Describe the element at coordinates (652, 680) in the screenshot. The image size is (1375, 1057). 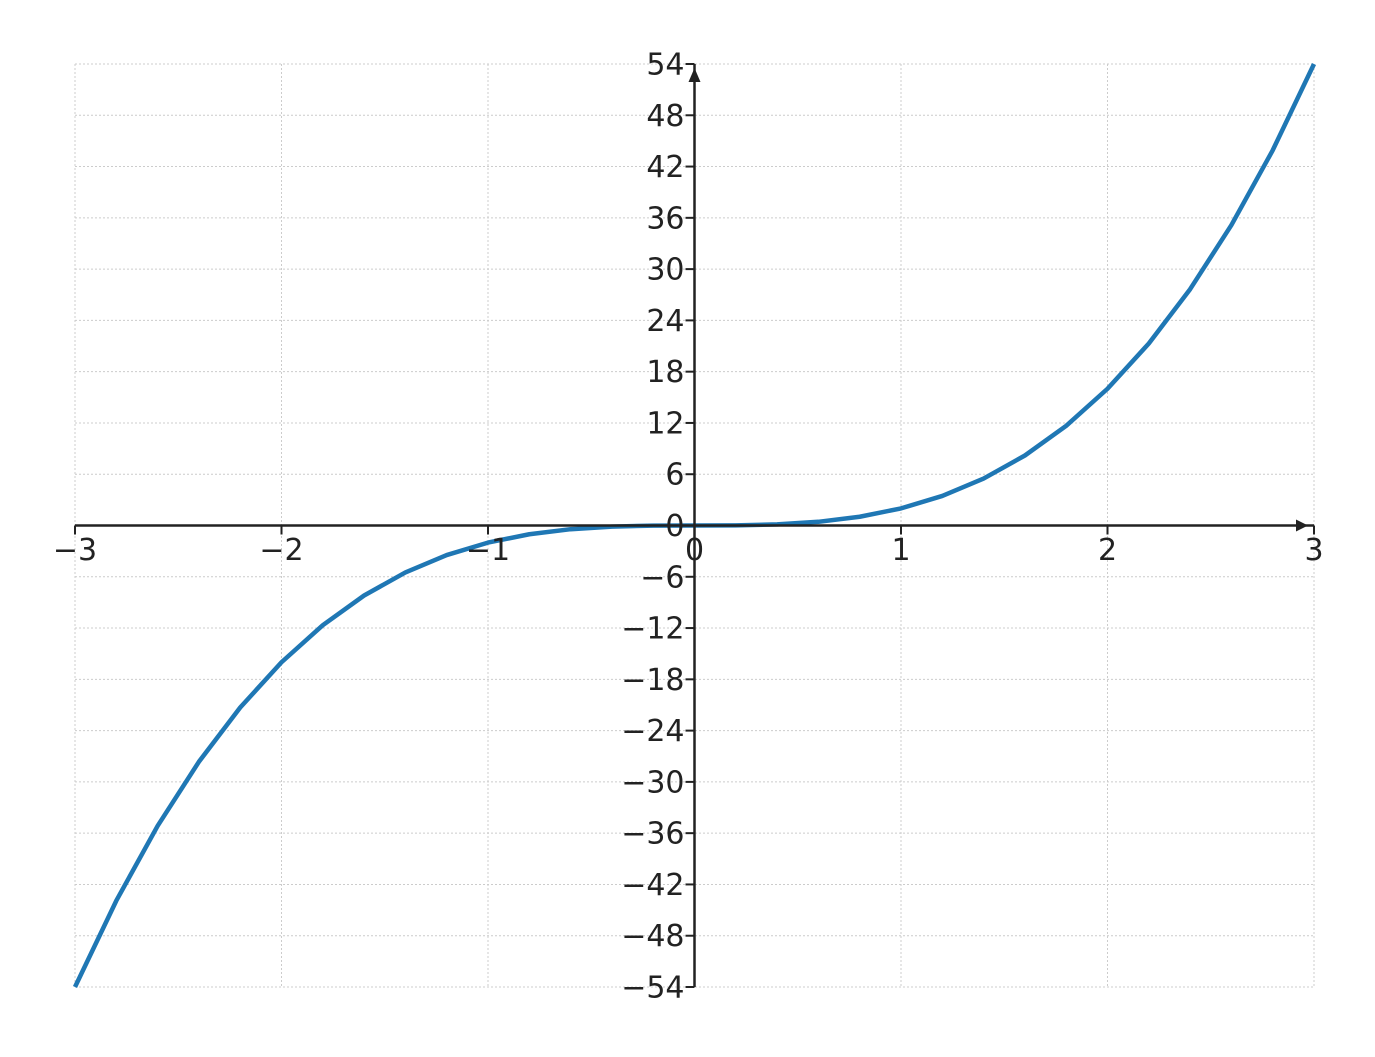
I see `y-tick-label: −18` at that location.